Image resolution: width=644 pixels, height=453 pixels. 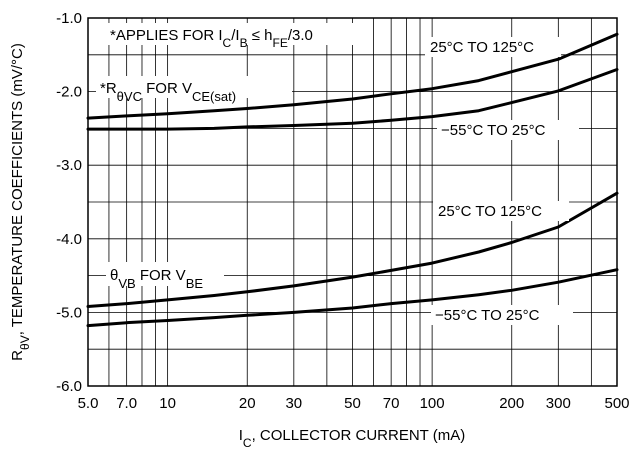 What do you see at coordinates (247, 403) in the screenshot?
I see `x-tick-label: 20` at bounding box center [247, 403].